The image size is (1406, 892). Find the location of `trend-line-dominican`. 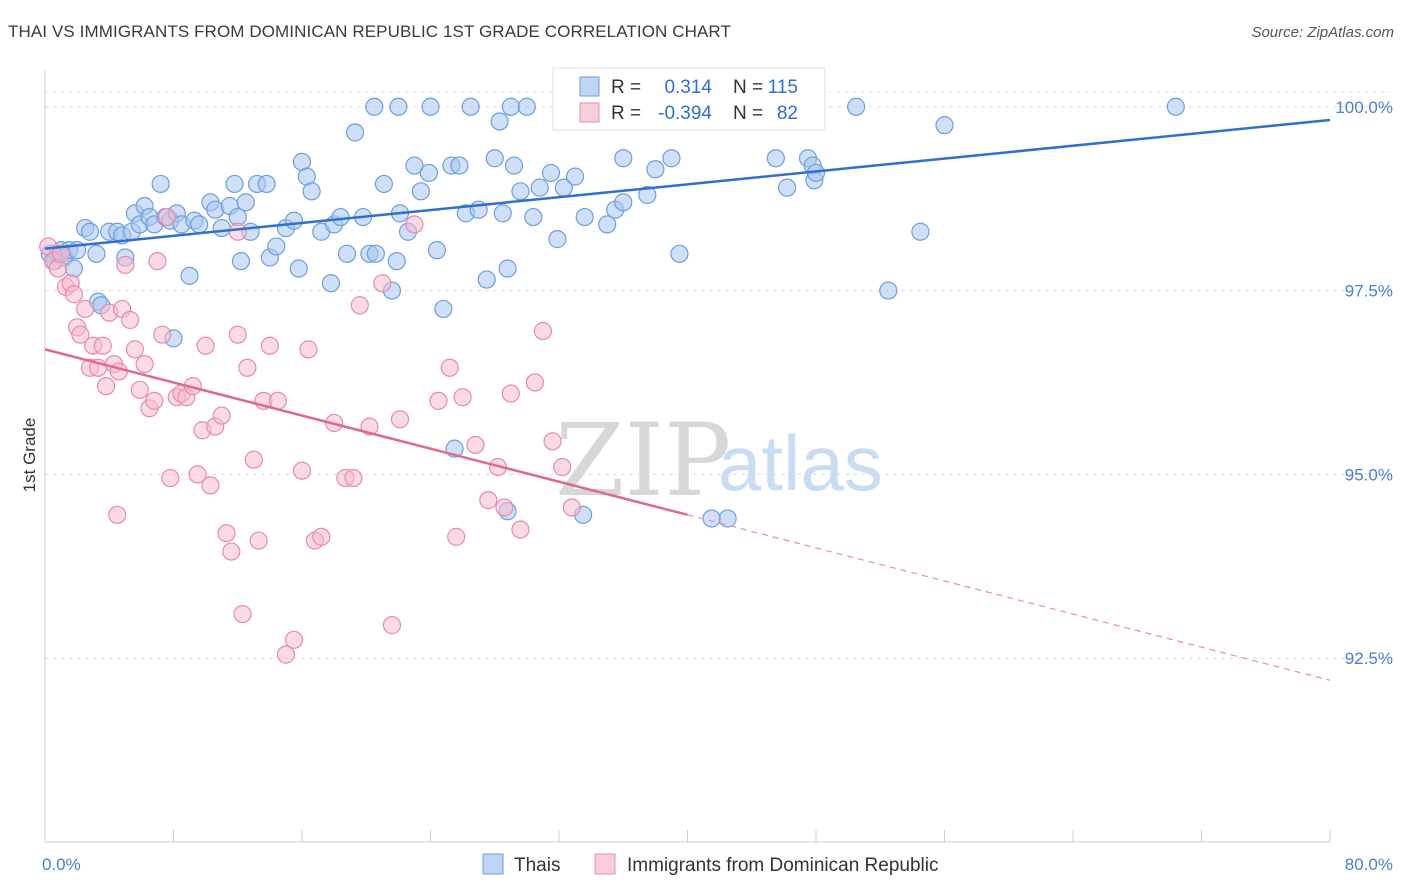

trend-line-dominican is located at coordinates (366, 432).